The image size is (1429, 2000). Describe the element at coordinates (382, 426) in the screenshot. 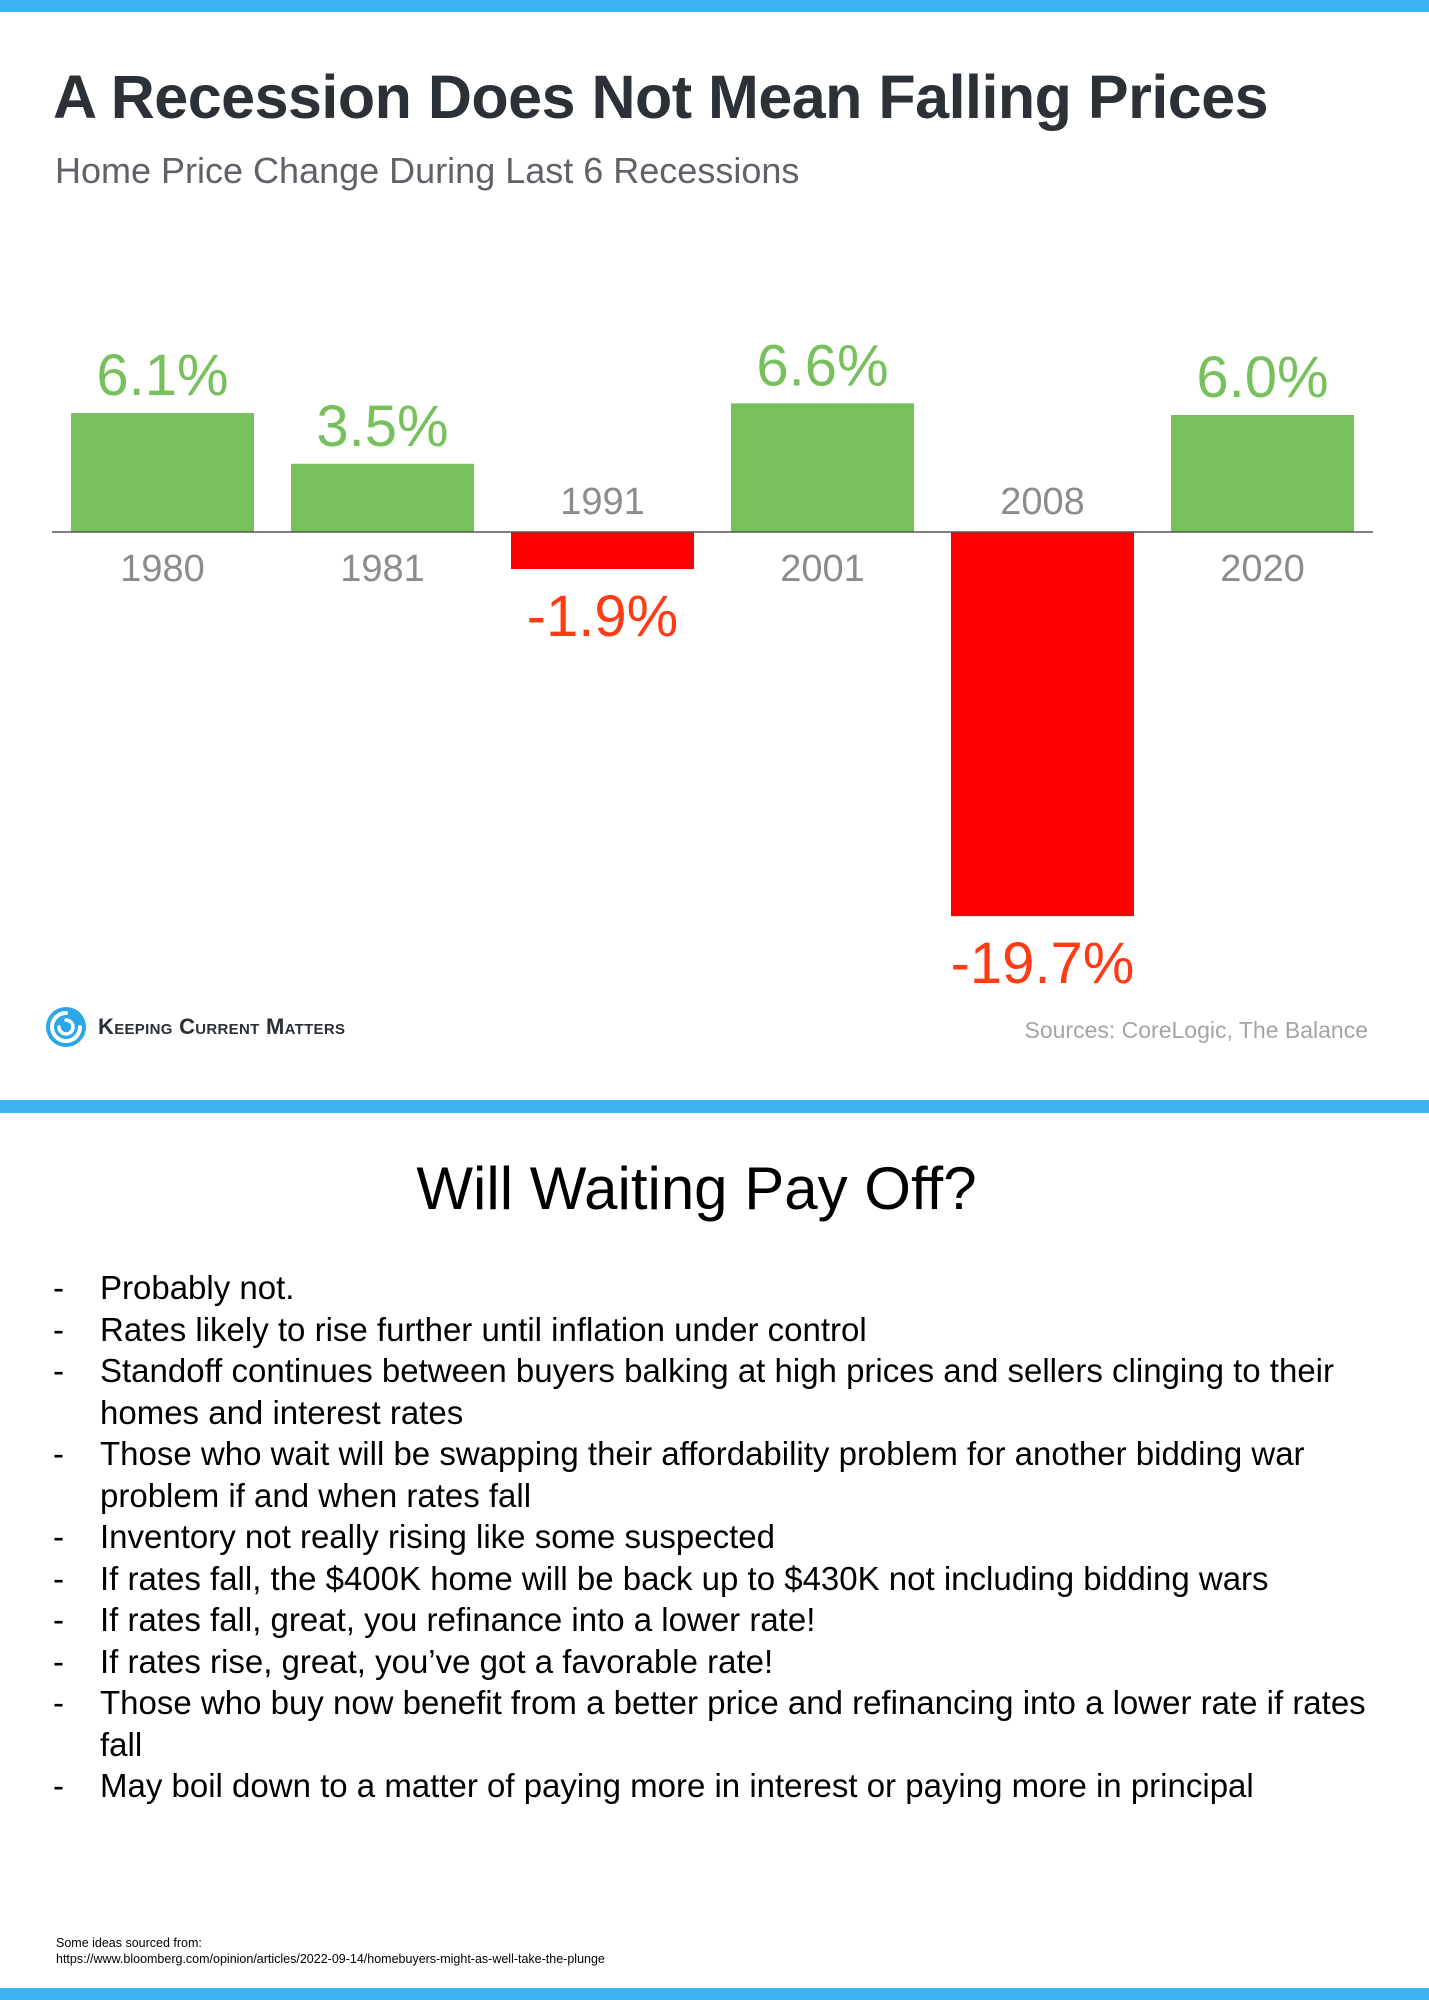

I see `value-label-1981: 3.5%` at that location.